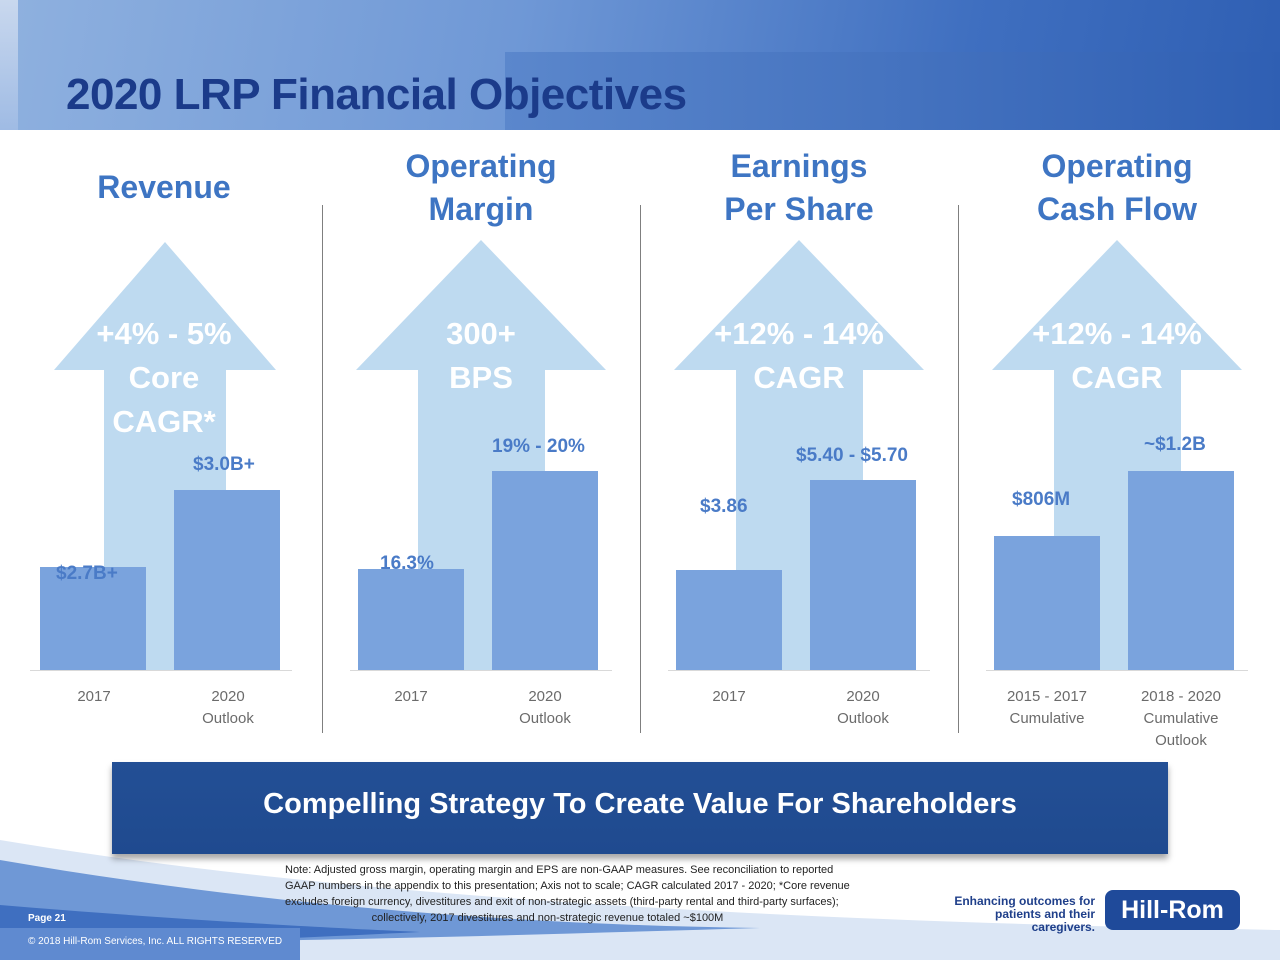 The height and width of the screenshot is (960, 1280). I want to click on header-band, so click(640, 65).